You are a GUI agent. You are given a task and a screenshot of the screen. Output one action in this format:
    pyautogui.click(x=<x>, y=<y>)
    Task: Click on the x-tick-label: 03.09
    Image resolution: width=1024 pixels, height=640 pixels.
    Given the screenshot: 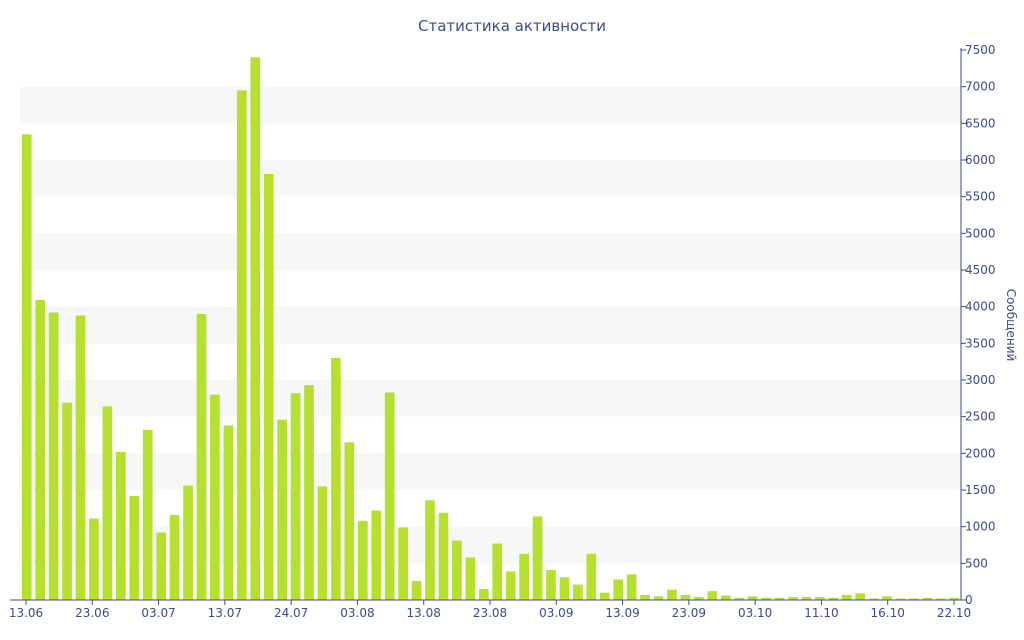 What is the action you would take?
    pyautogui.click(x=556, y=613)
    